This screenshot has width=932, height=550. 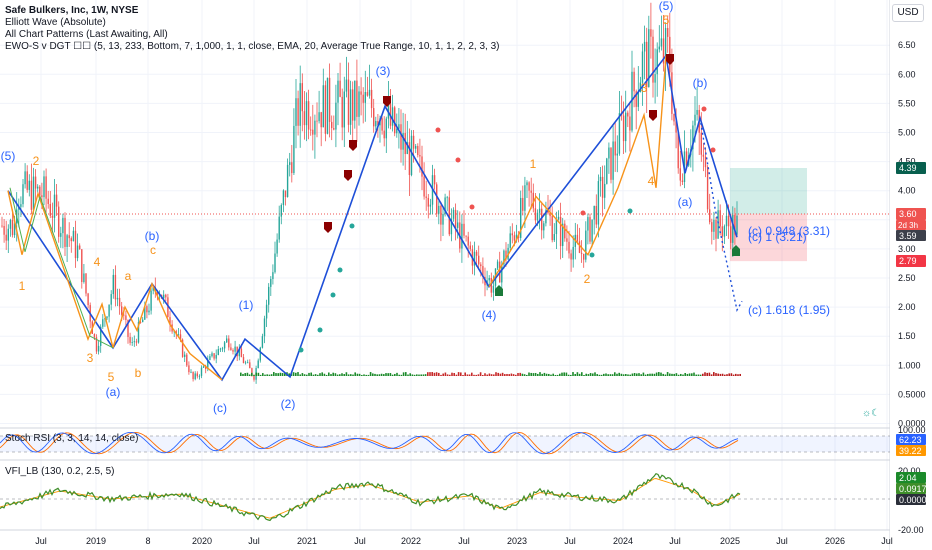 What do you see at coordinates (489, 315) in the screenshot?
I see `wave-label: (4)` at bounding box center [489, 315].